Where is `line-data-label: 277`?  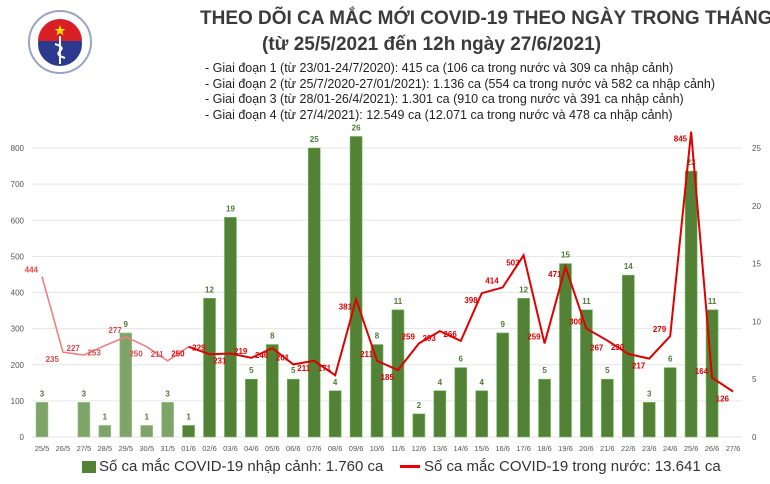 line-data-label: 277 is located at coordinates (115, 330).